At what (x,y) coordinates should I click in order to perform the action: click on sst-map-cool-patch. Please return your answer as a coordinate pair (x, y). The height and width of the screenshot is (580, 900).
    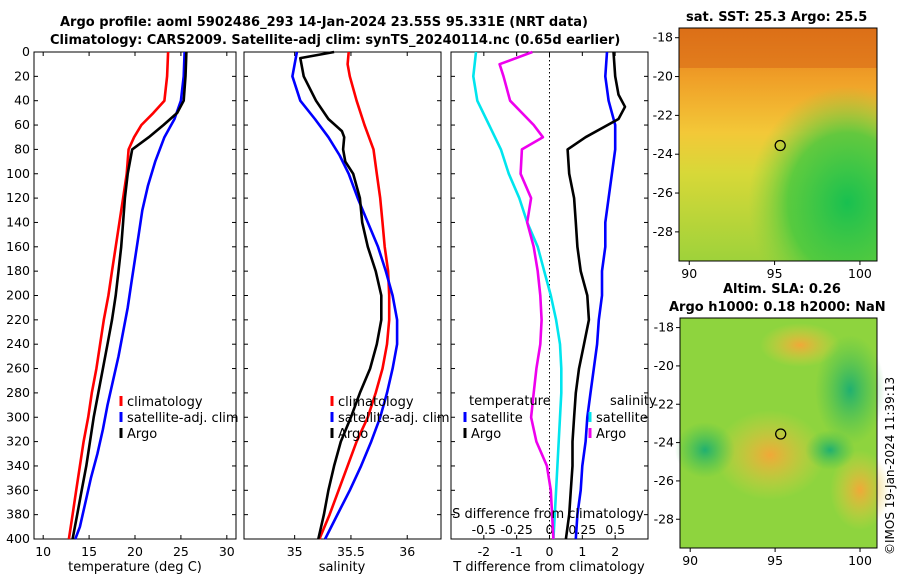
    Looking at the image, I should click on (778, 144).